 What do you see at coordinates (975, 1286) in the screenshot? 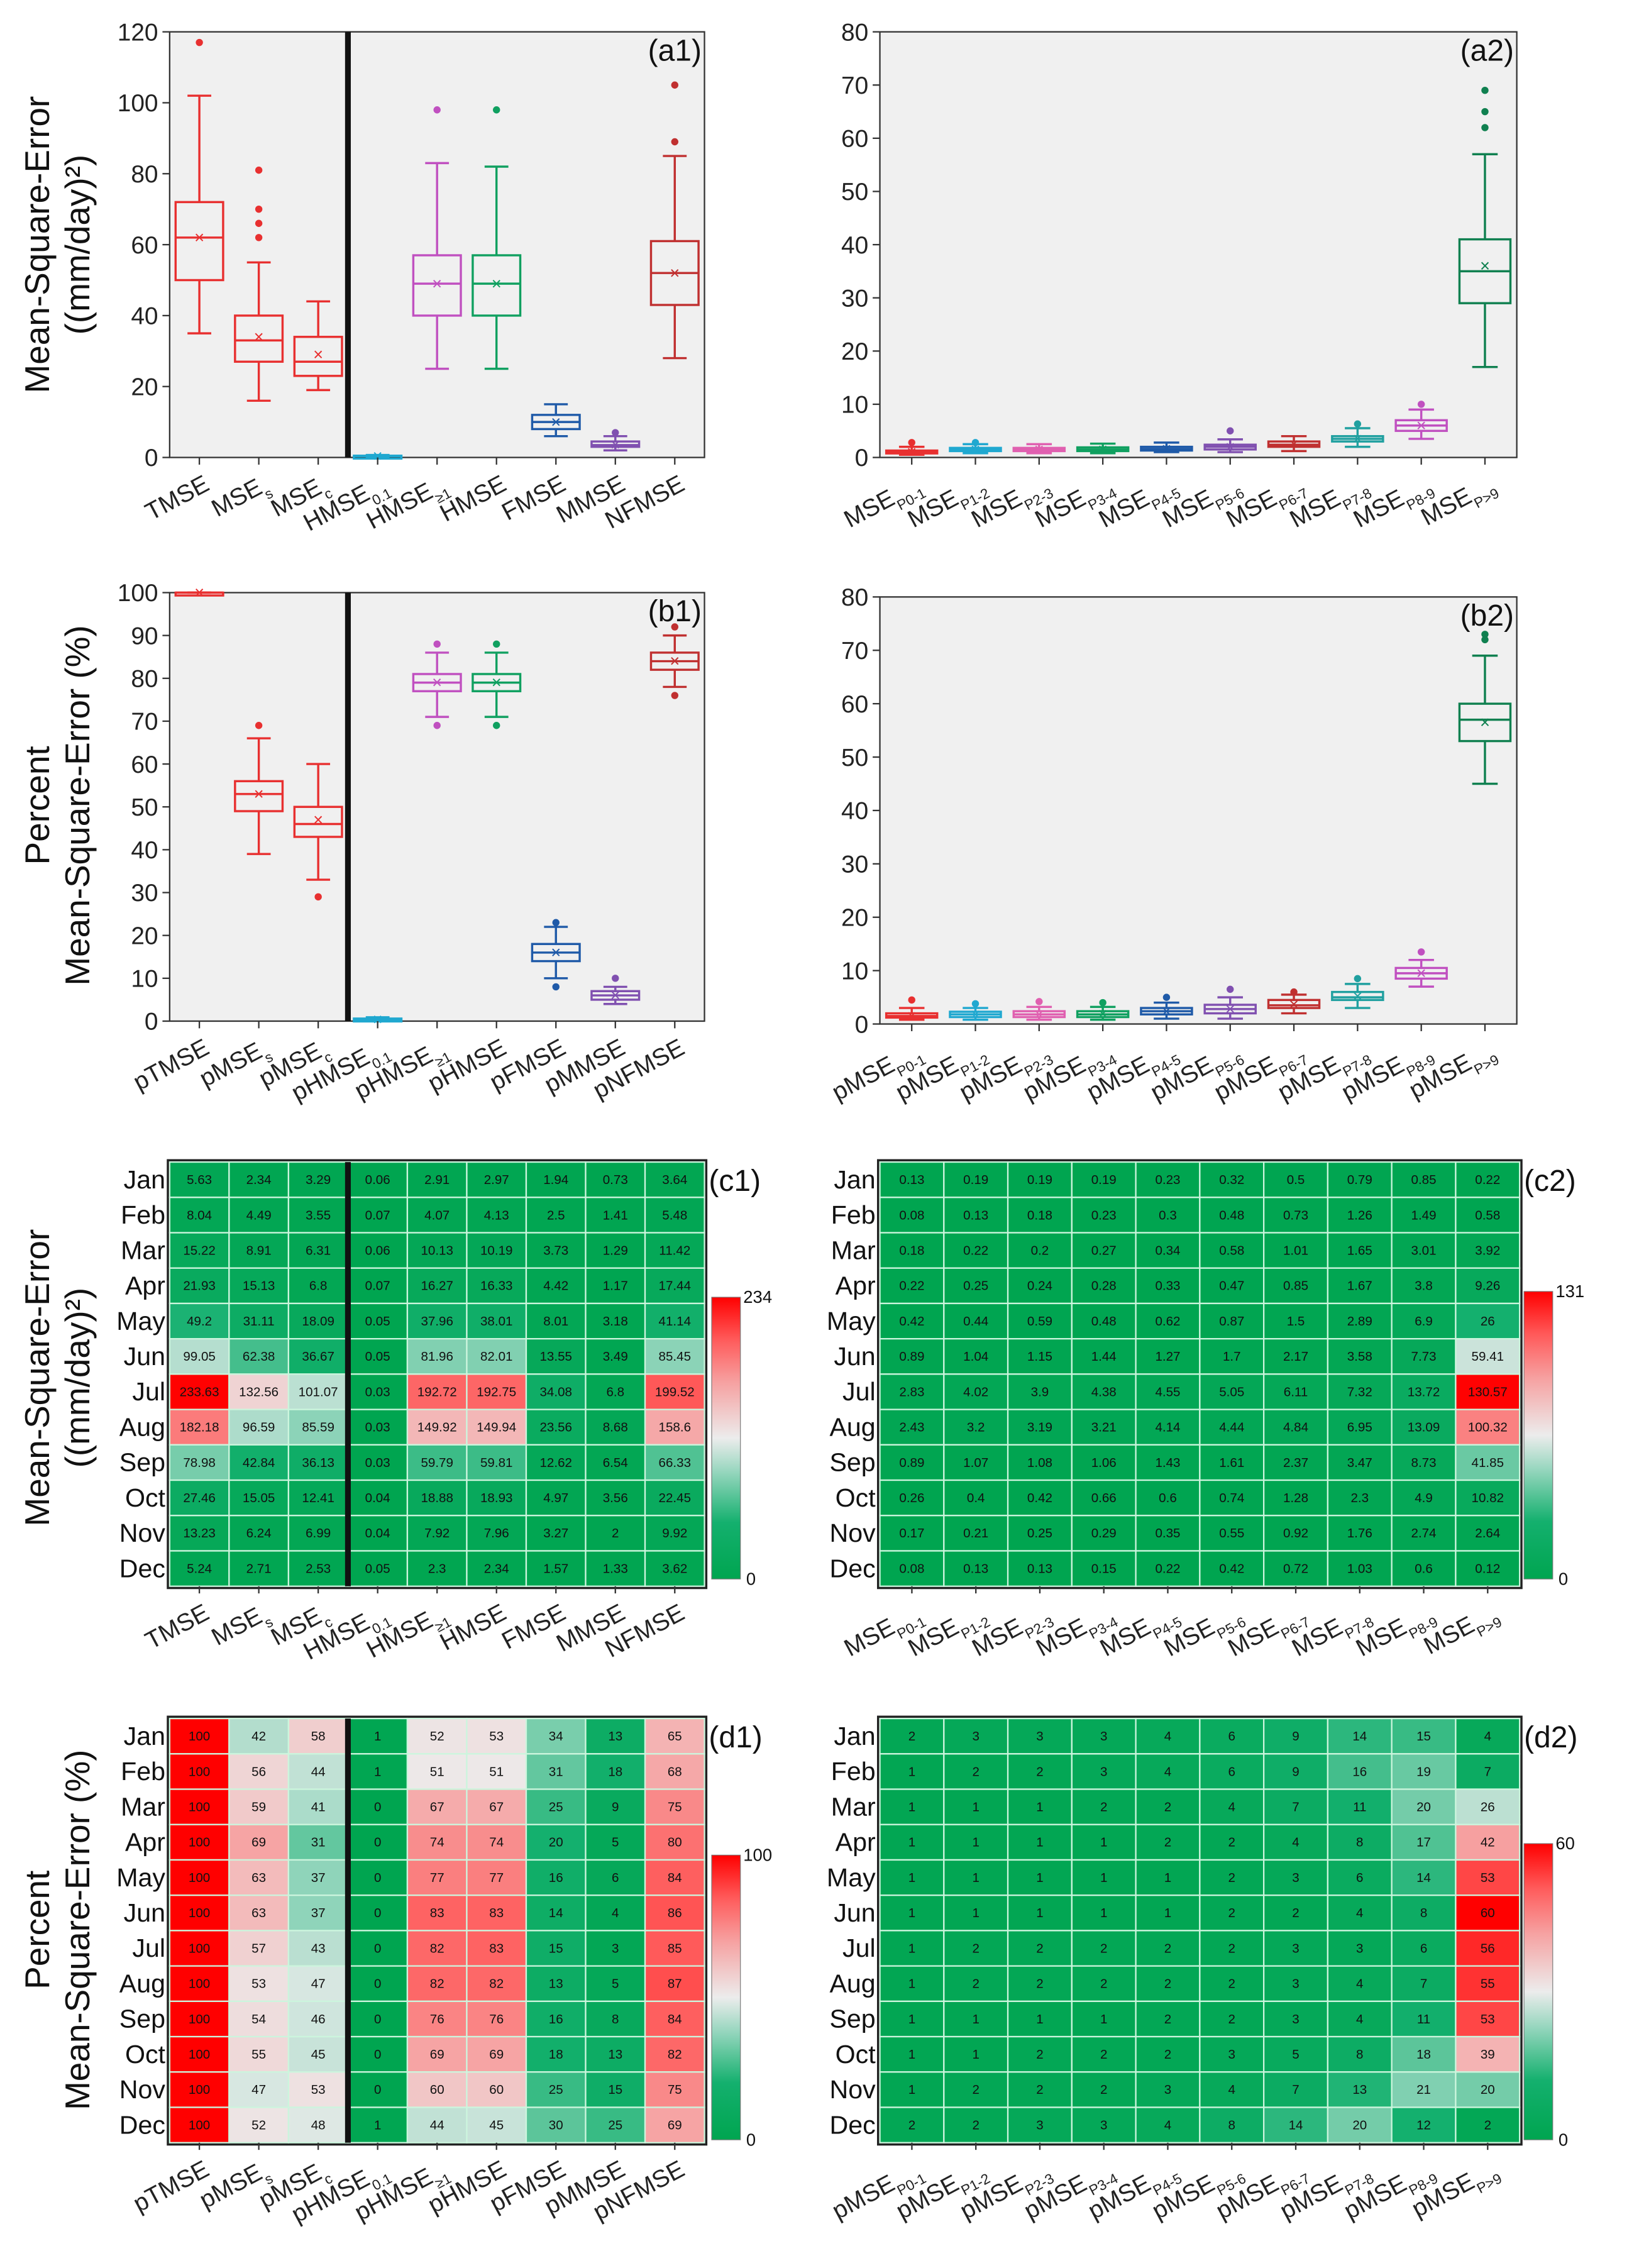
I see `cell-value: 0.25` at bounding box center [975, 1286].